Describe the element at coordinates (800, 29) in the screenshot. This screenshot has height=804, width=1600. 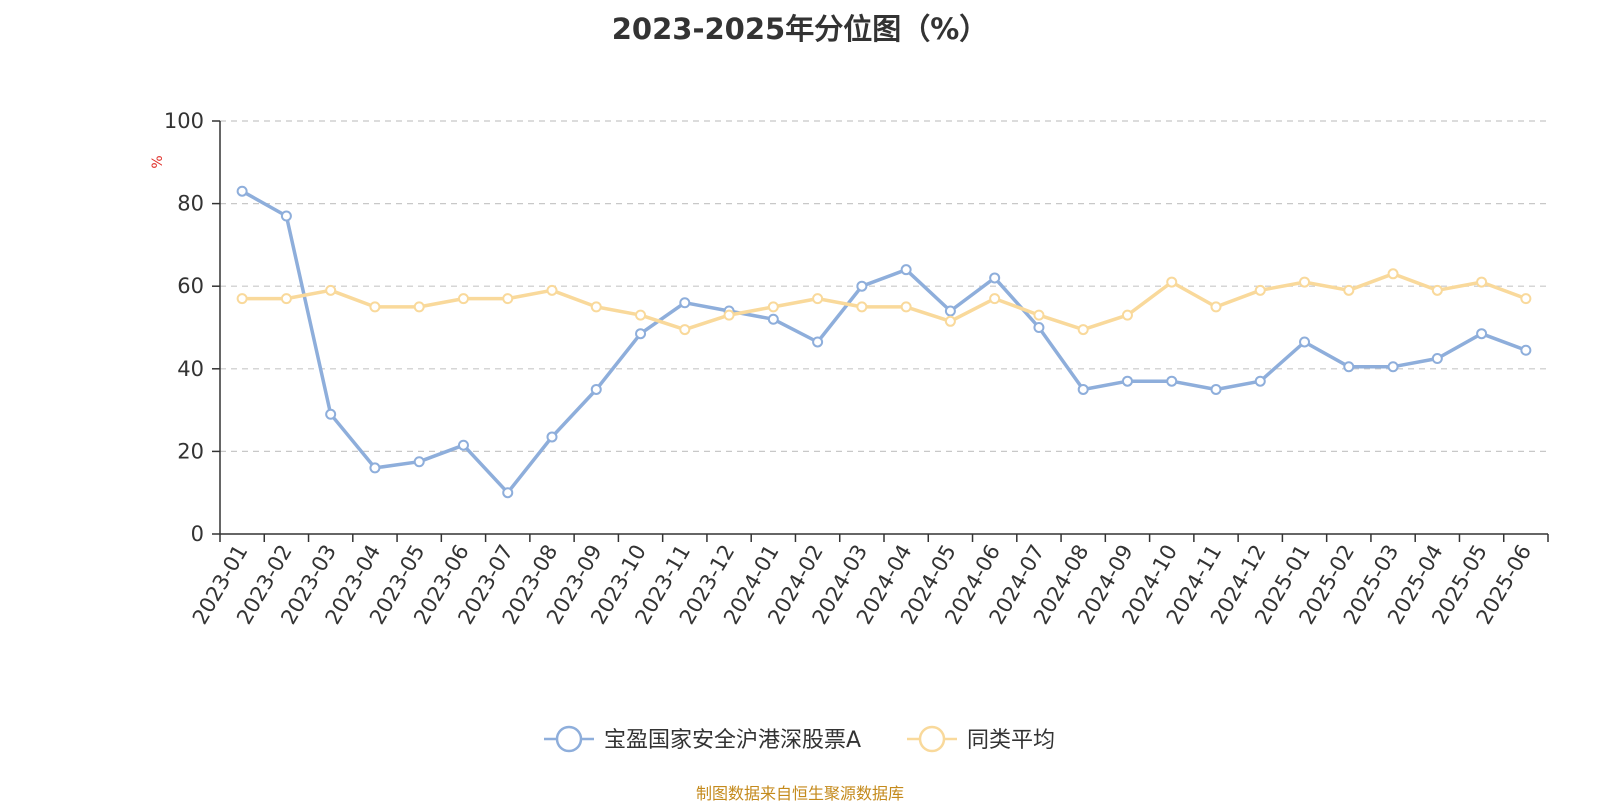
I see `chart-title: 2023-2025年分位图（%）` at that location.